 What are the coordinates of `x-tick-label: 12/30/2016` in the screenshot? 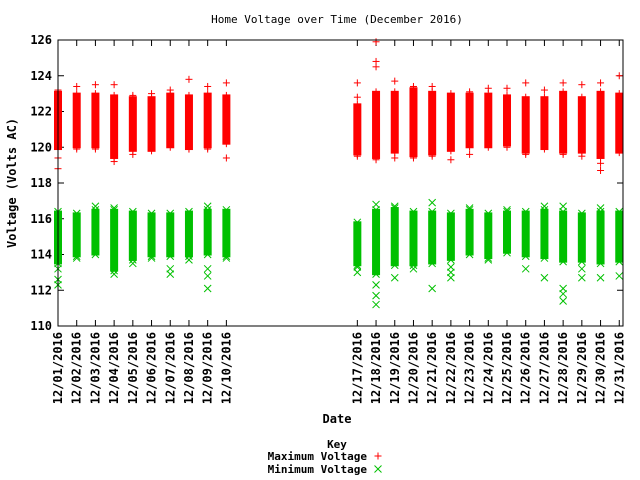 It's located at (601, 368).